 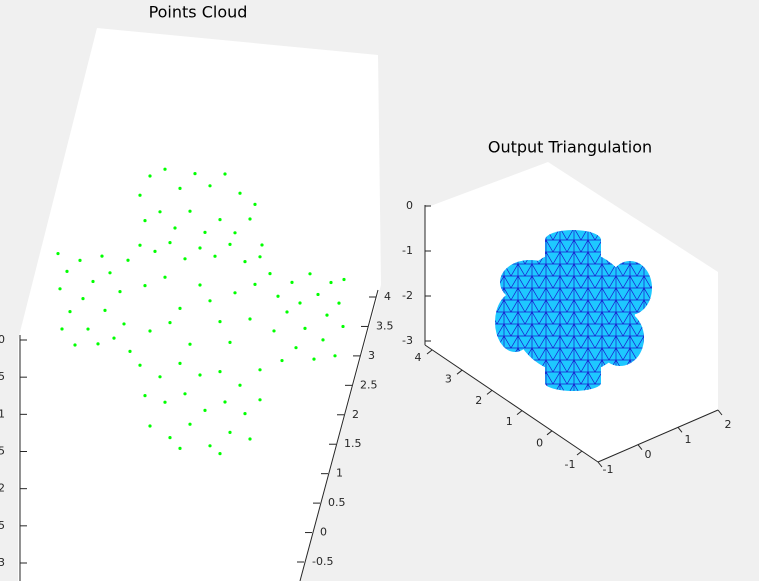 I want to click on chart-title: Points Cloud, so click(x=198, y=12).